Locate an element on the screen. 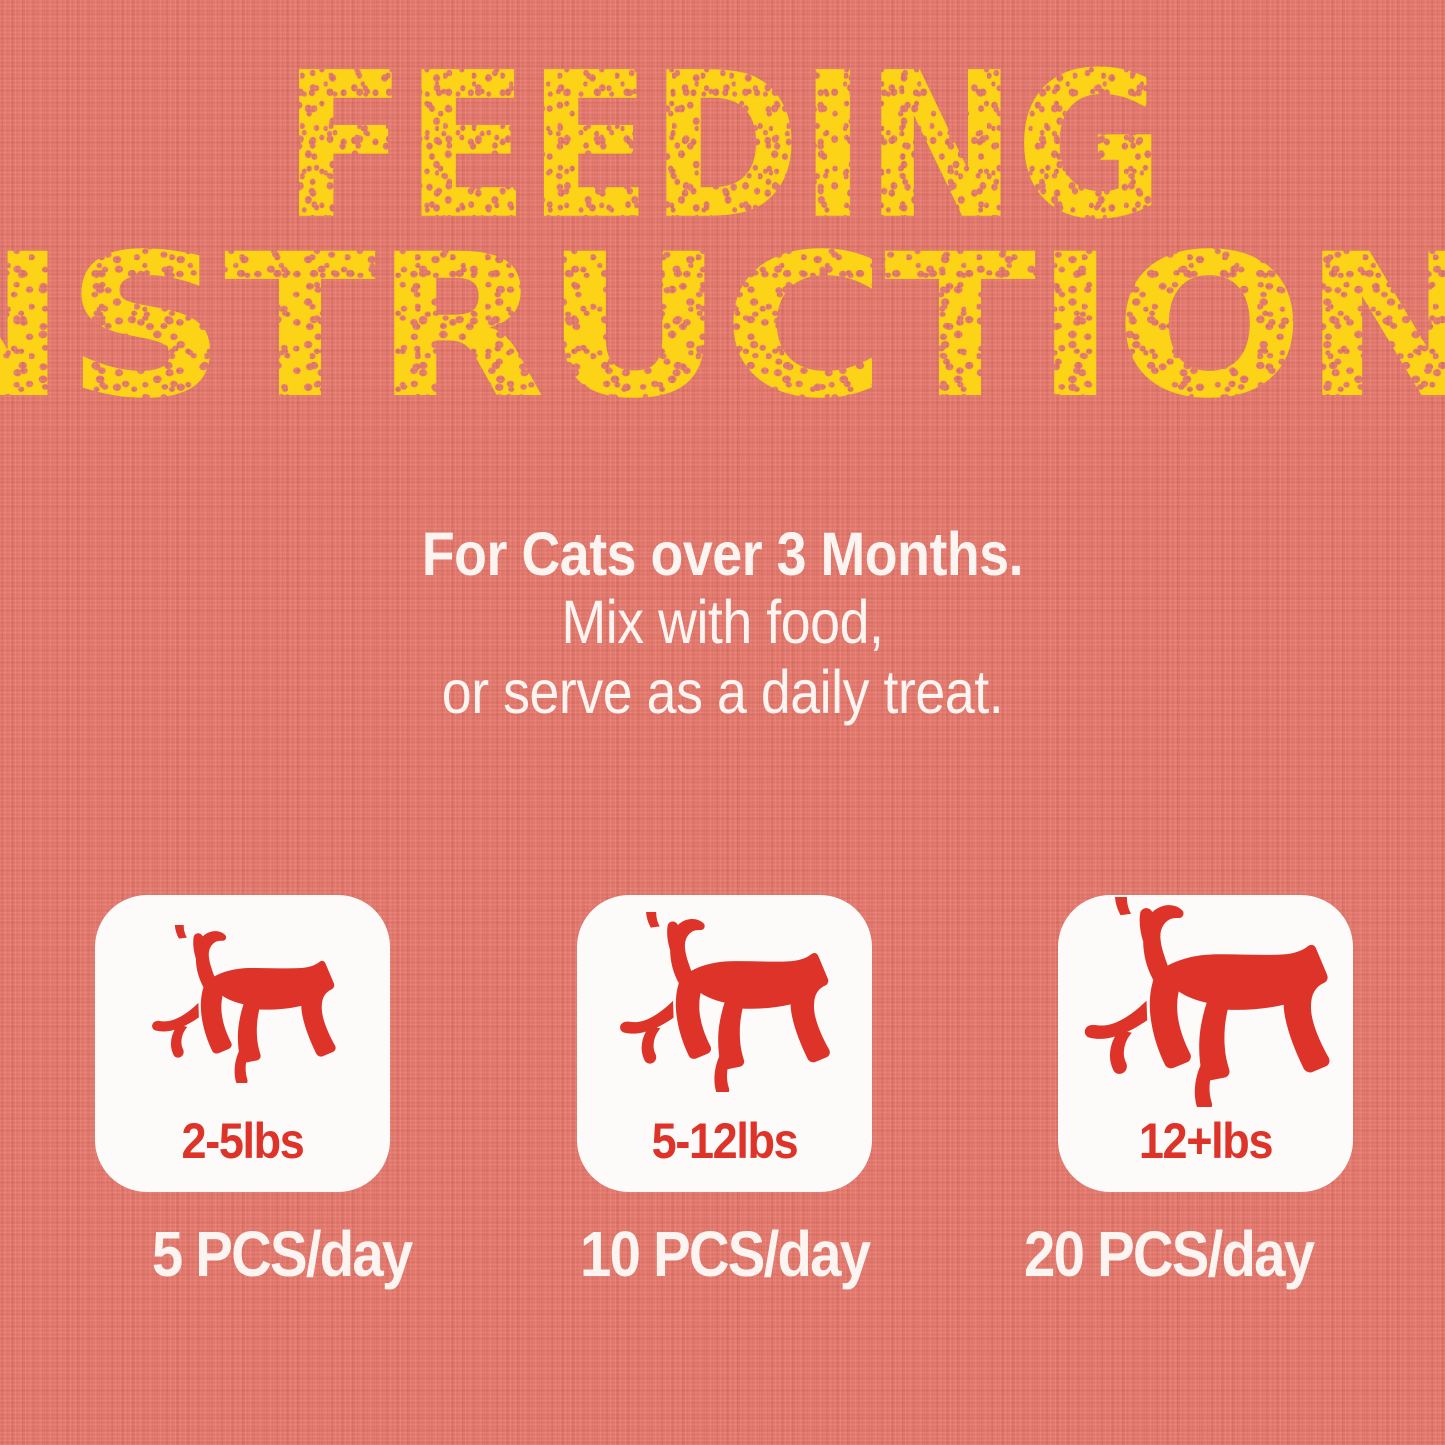  weight-label: 2-5lbs is located at coordinates (243, 1141).